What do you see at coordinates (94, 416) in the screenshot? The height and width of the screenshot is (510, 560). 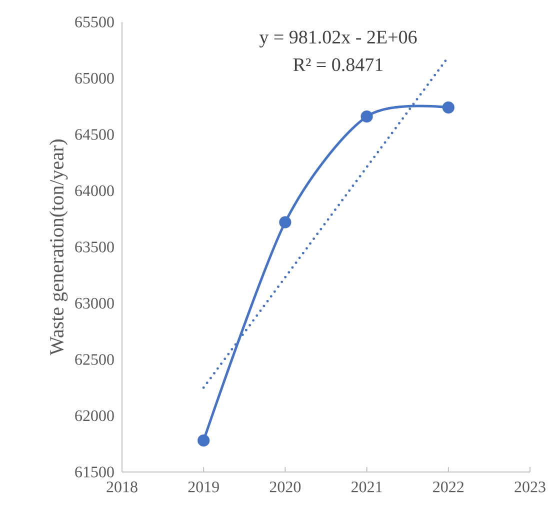 I see `y-tick-label: 62000` at bounding box center [94, 416].